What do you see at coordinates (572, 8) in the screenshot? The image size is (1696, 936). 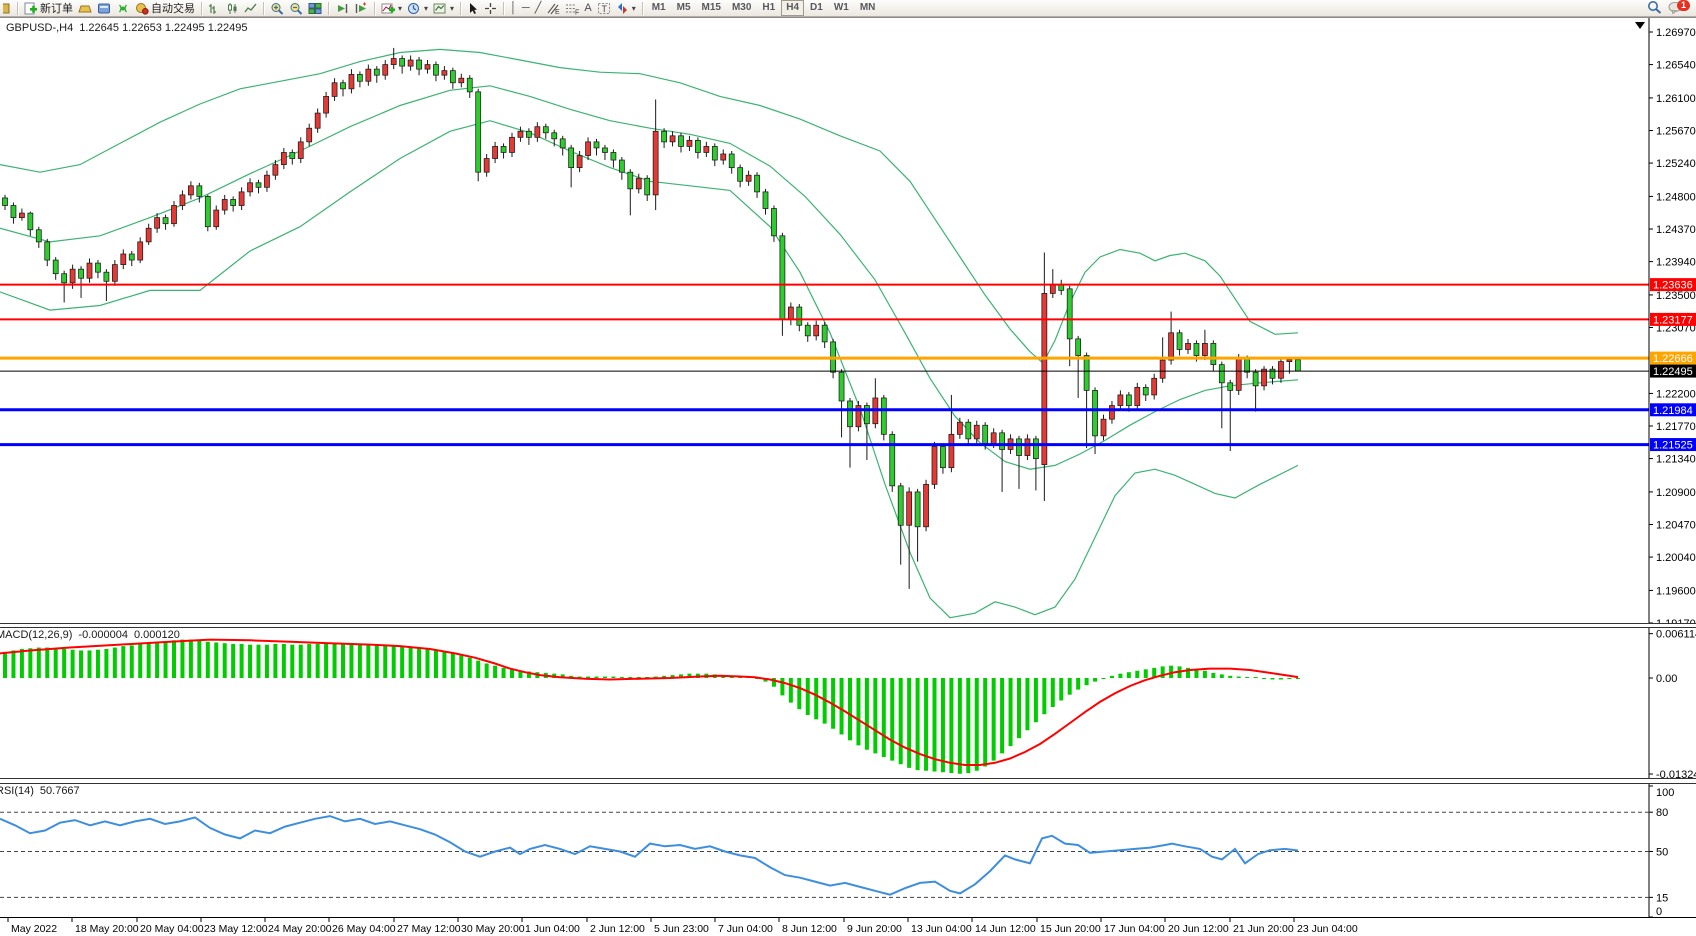 I see `fibonacci-tool-button: F` at bounding box center [572, 8].